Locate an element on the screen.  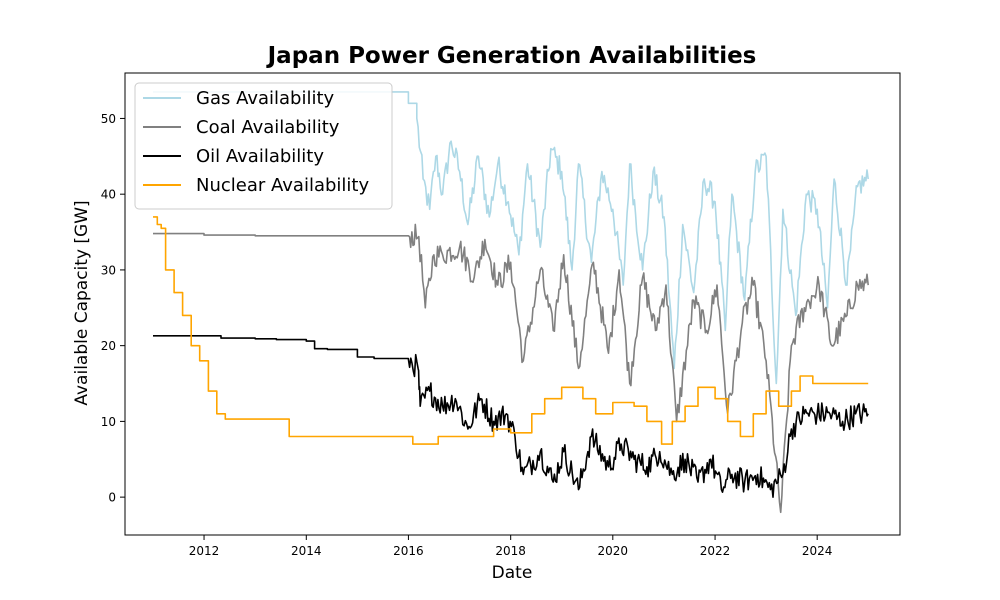
x-tick-label: 2018 is located at coordinates (510, 551).